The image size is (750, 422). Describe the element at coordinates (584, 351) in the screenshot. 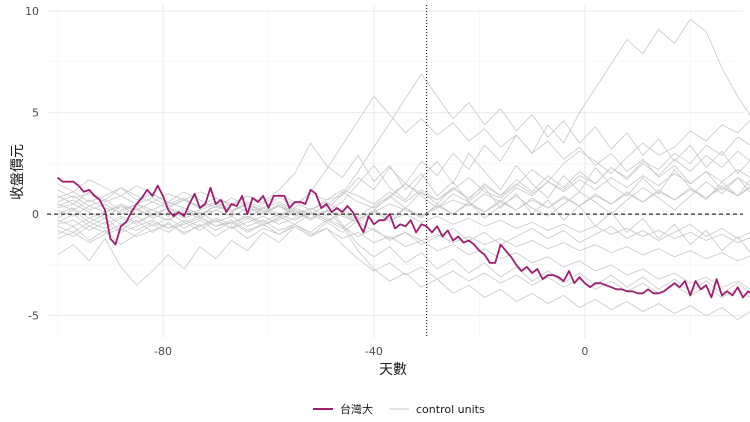

I see `x-tick-label: 0` at that location.